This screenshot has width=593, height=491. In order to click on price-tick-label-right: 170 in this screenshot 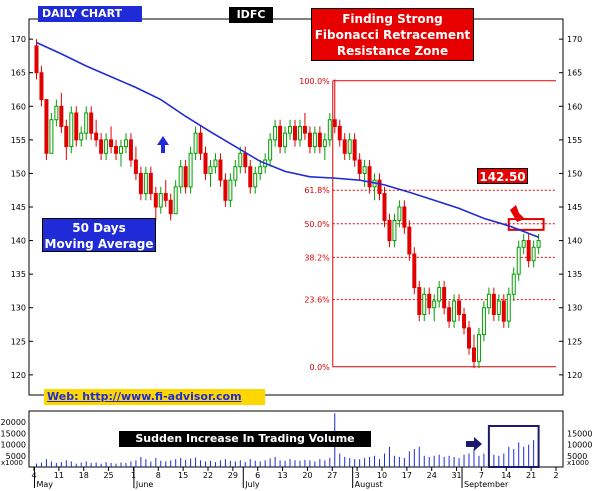, I will do `click(574, 39)`.